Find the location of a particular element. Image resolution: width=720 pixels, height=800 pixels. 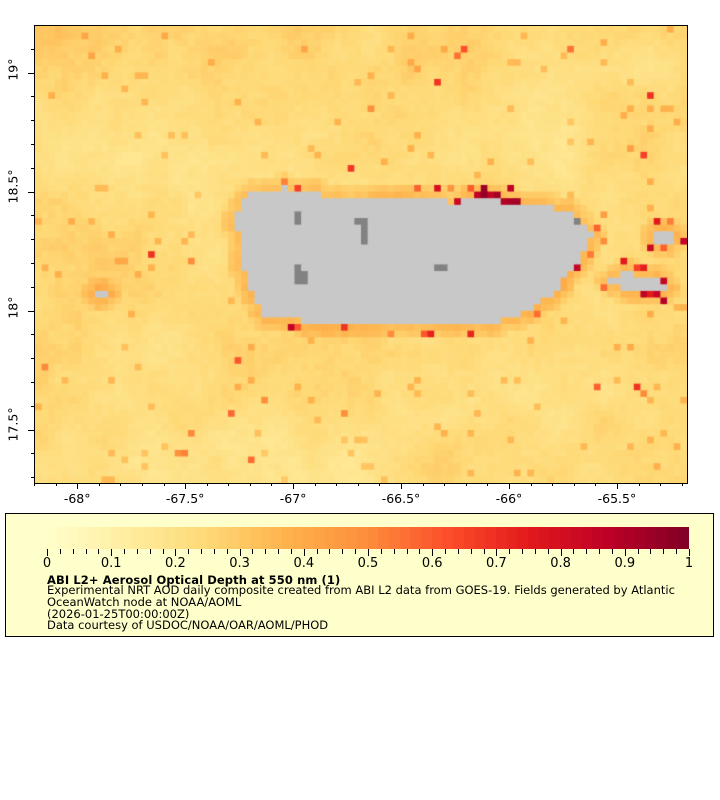

colorbar-tick-label: 0.6 is located at coordinates (432, 563).